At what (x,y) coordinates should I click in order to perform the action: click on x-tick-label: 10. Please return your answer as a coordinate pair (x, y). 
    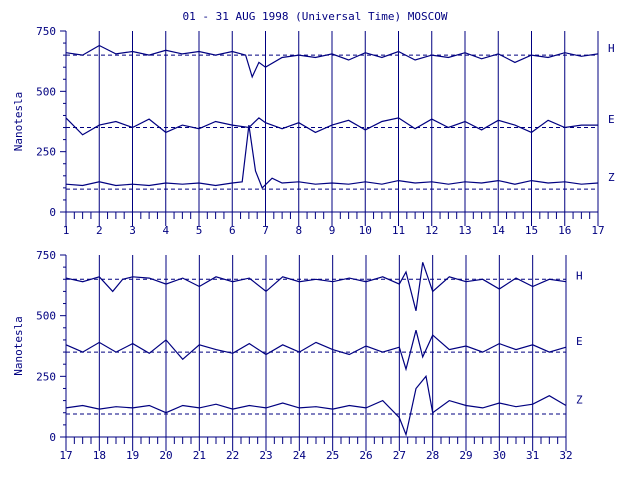
    Looking at the image, I should click on (365, 230).